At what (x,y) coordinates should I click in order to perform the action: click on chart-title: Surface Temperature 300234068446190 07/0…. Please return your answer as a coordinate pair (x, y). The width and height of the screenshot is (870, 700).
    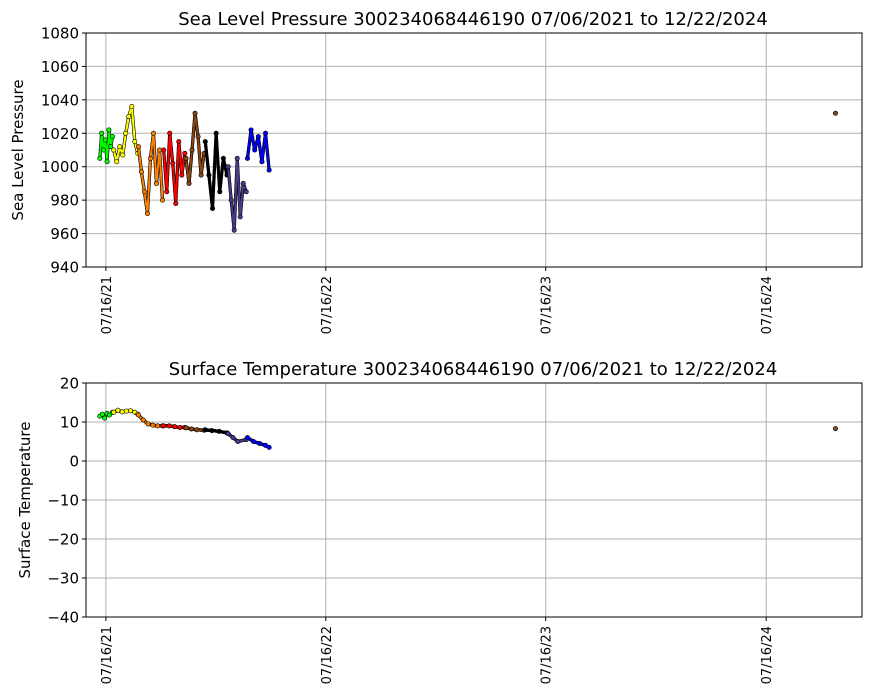
    Looking at the image, I should click on (473, 369).